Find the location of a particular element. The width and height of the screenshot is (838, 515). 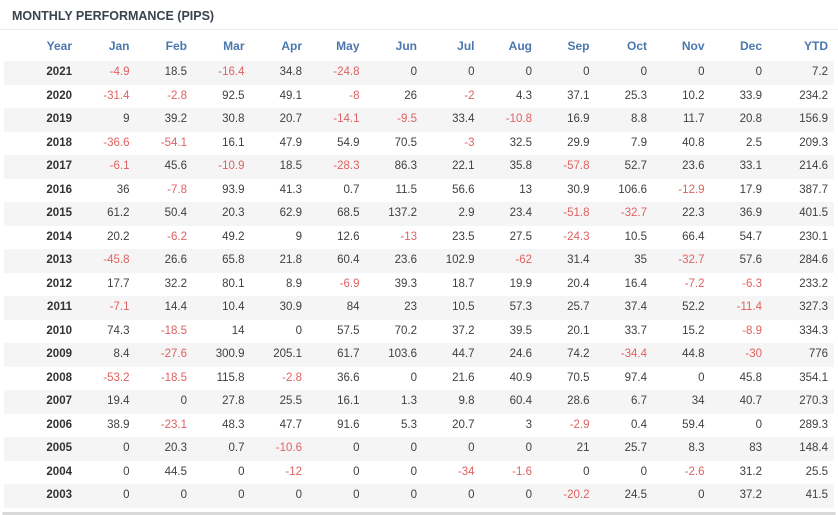

value-cell-ytd: 234.2 is located at coordinates (813, 95).